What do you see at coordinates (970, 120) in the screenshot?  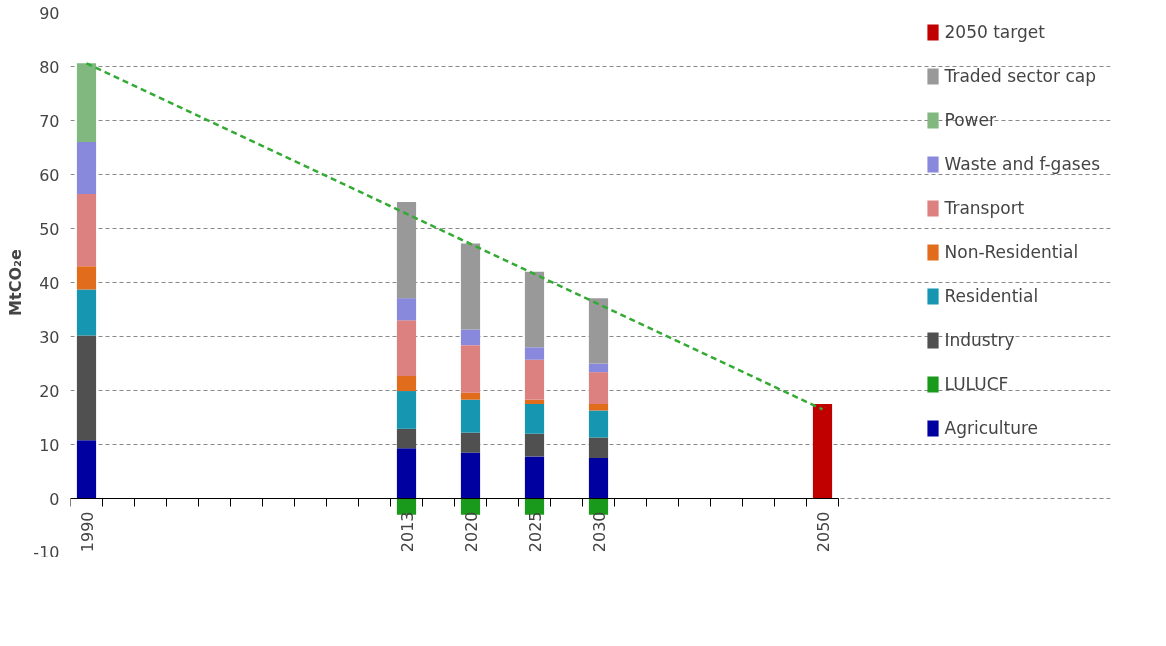 I see `legend-label: Power` at bounding box center [970, 120].